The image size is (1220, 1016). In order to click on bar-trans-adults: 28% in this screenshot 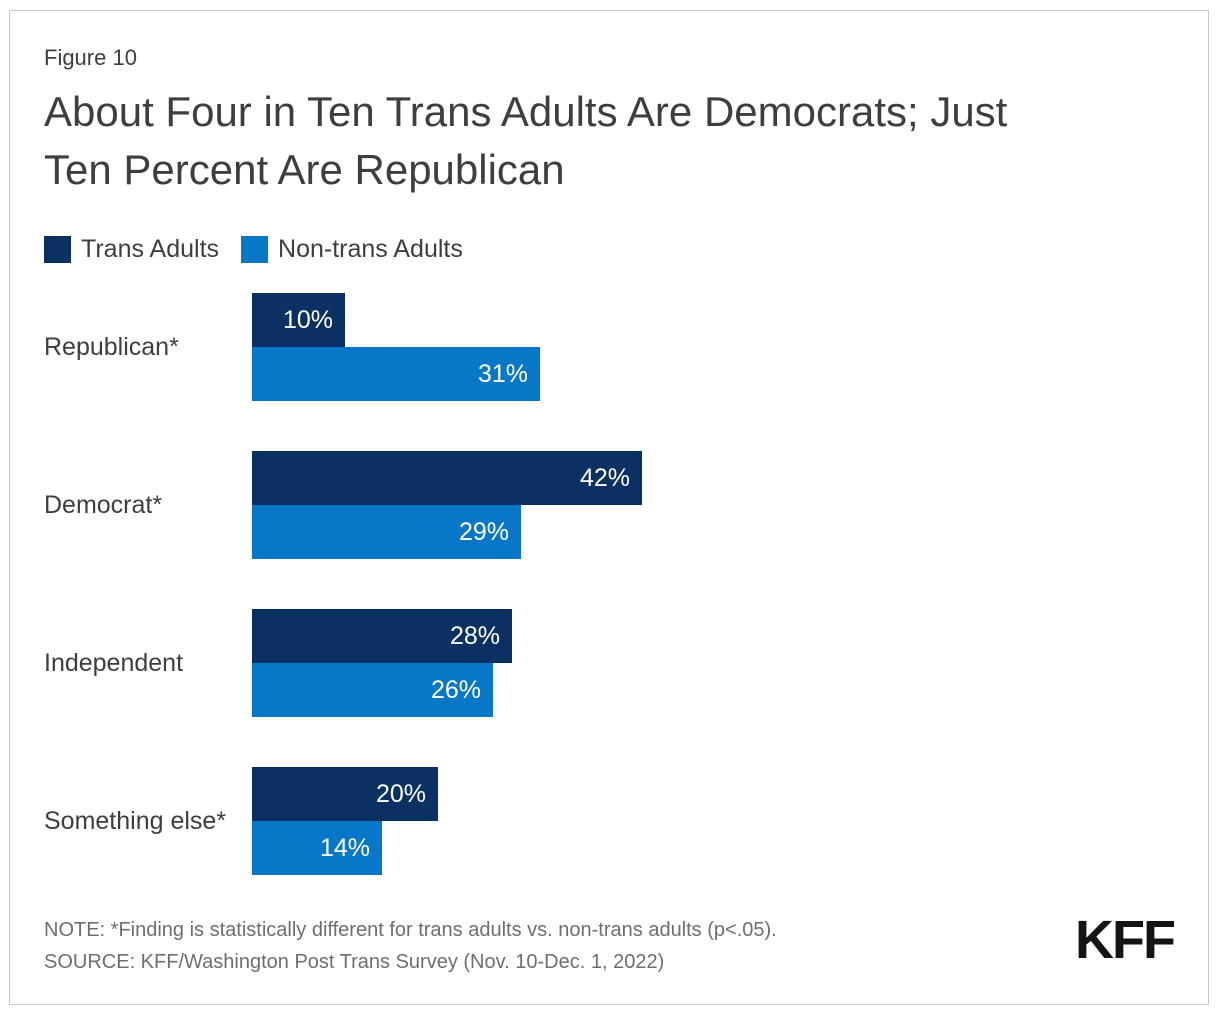, I will do `click(382, 636)`.